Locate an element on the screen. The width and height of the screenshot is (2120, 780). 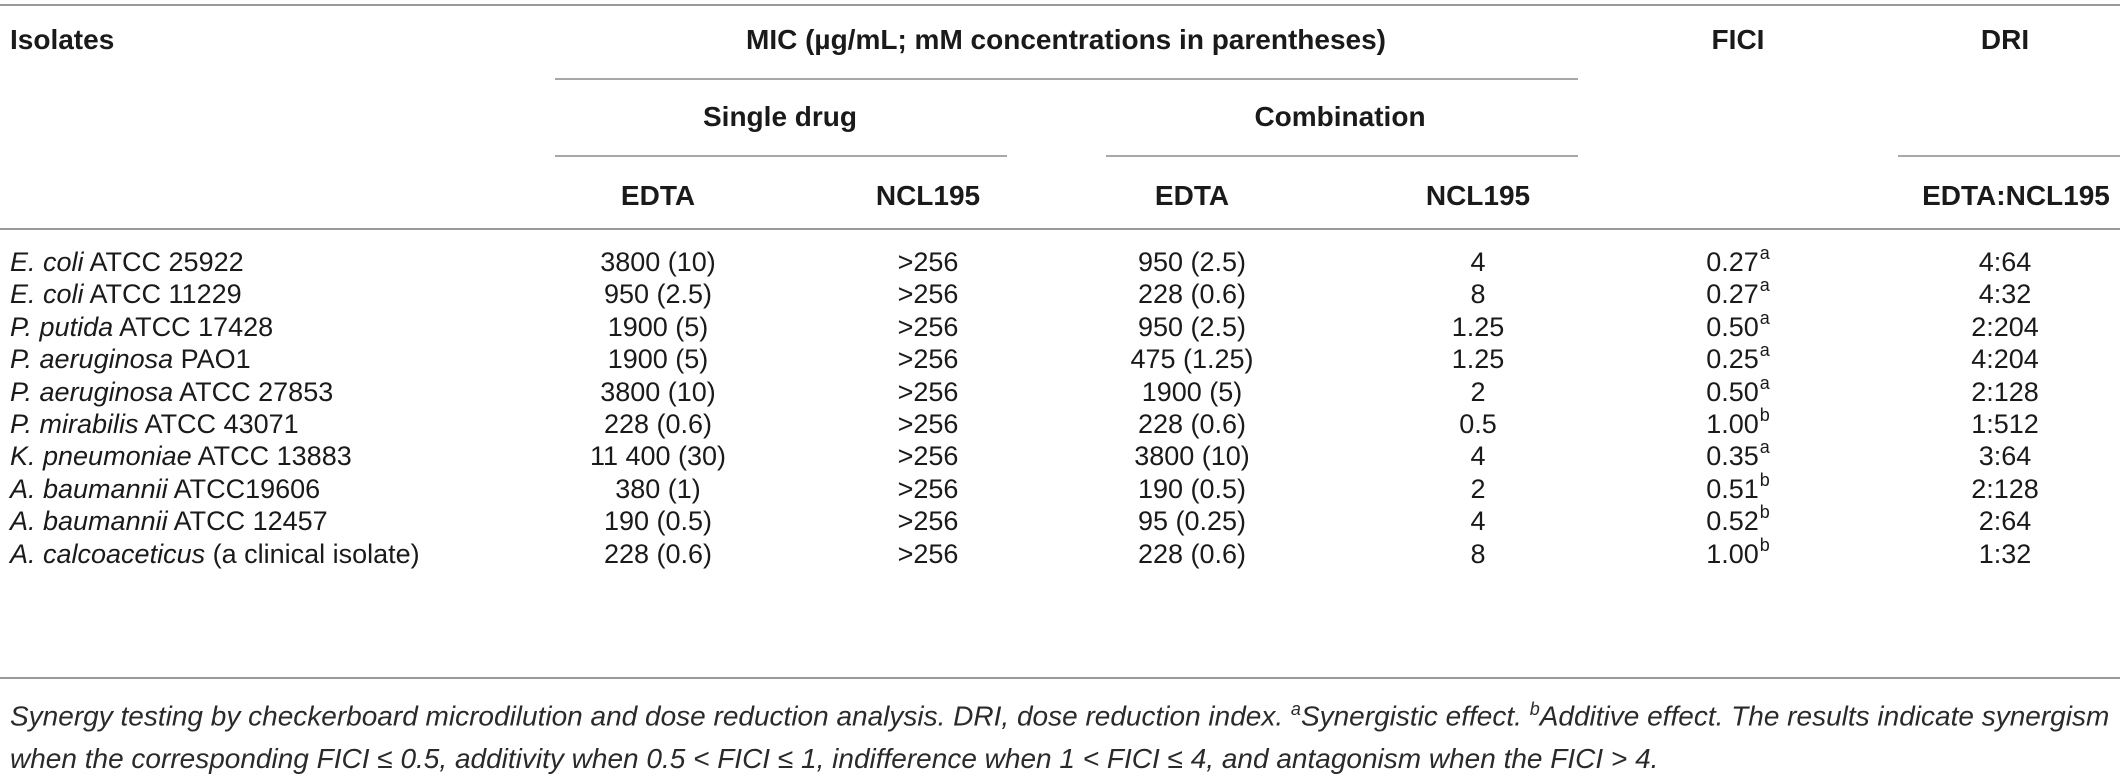
header-fici: FICI is located at coordinates (1738, 39).